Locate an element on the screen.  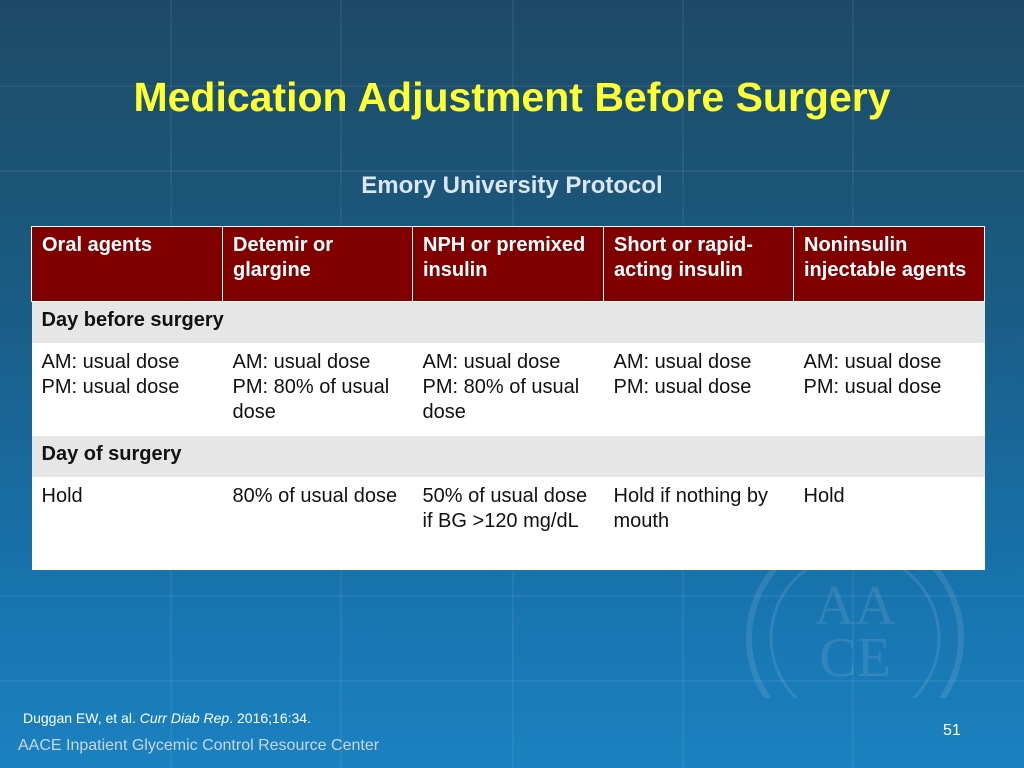
svg-text: CE is located at coordinates (855, 658).